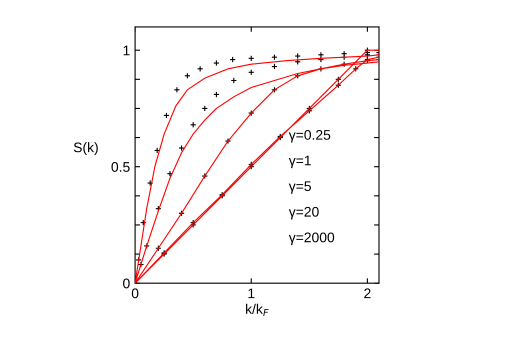 This screenshot has width=506, height=354. What do you see at coordinates (299, 187) in the screenshot?
I see `annotation: γ=5` at bounding box center [299, 187].